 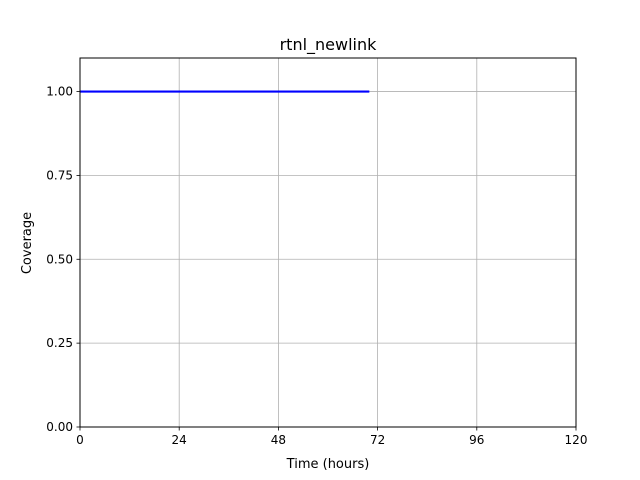 I want to click on x-tick-label: 24, so click(x=179, y=440).